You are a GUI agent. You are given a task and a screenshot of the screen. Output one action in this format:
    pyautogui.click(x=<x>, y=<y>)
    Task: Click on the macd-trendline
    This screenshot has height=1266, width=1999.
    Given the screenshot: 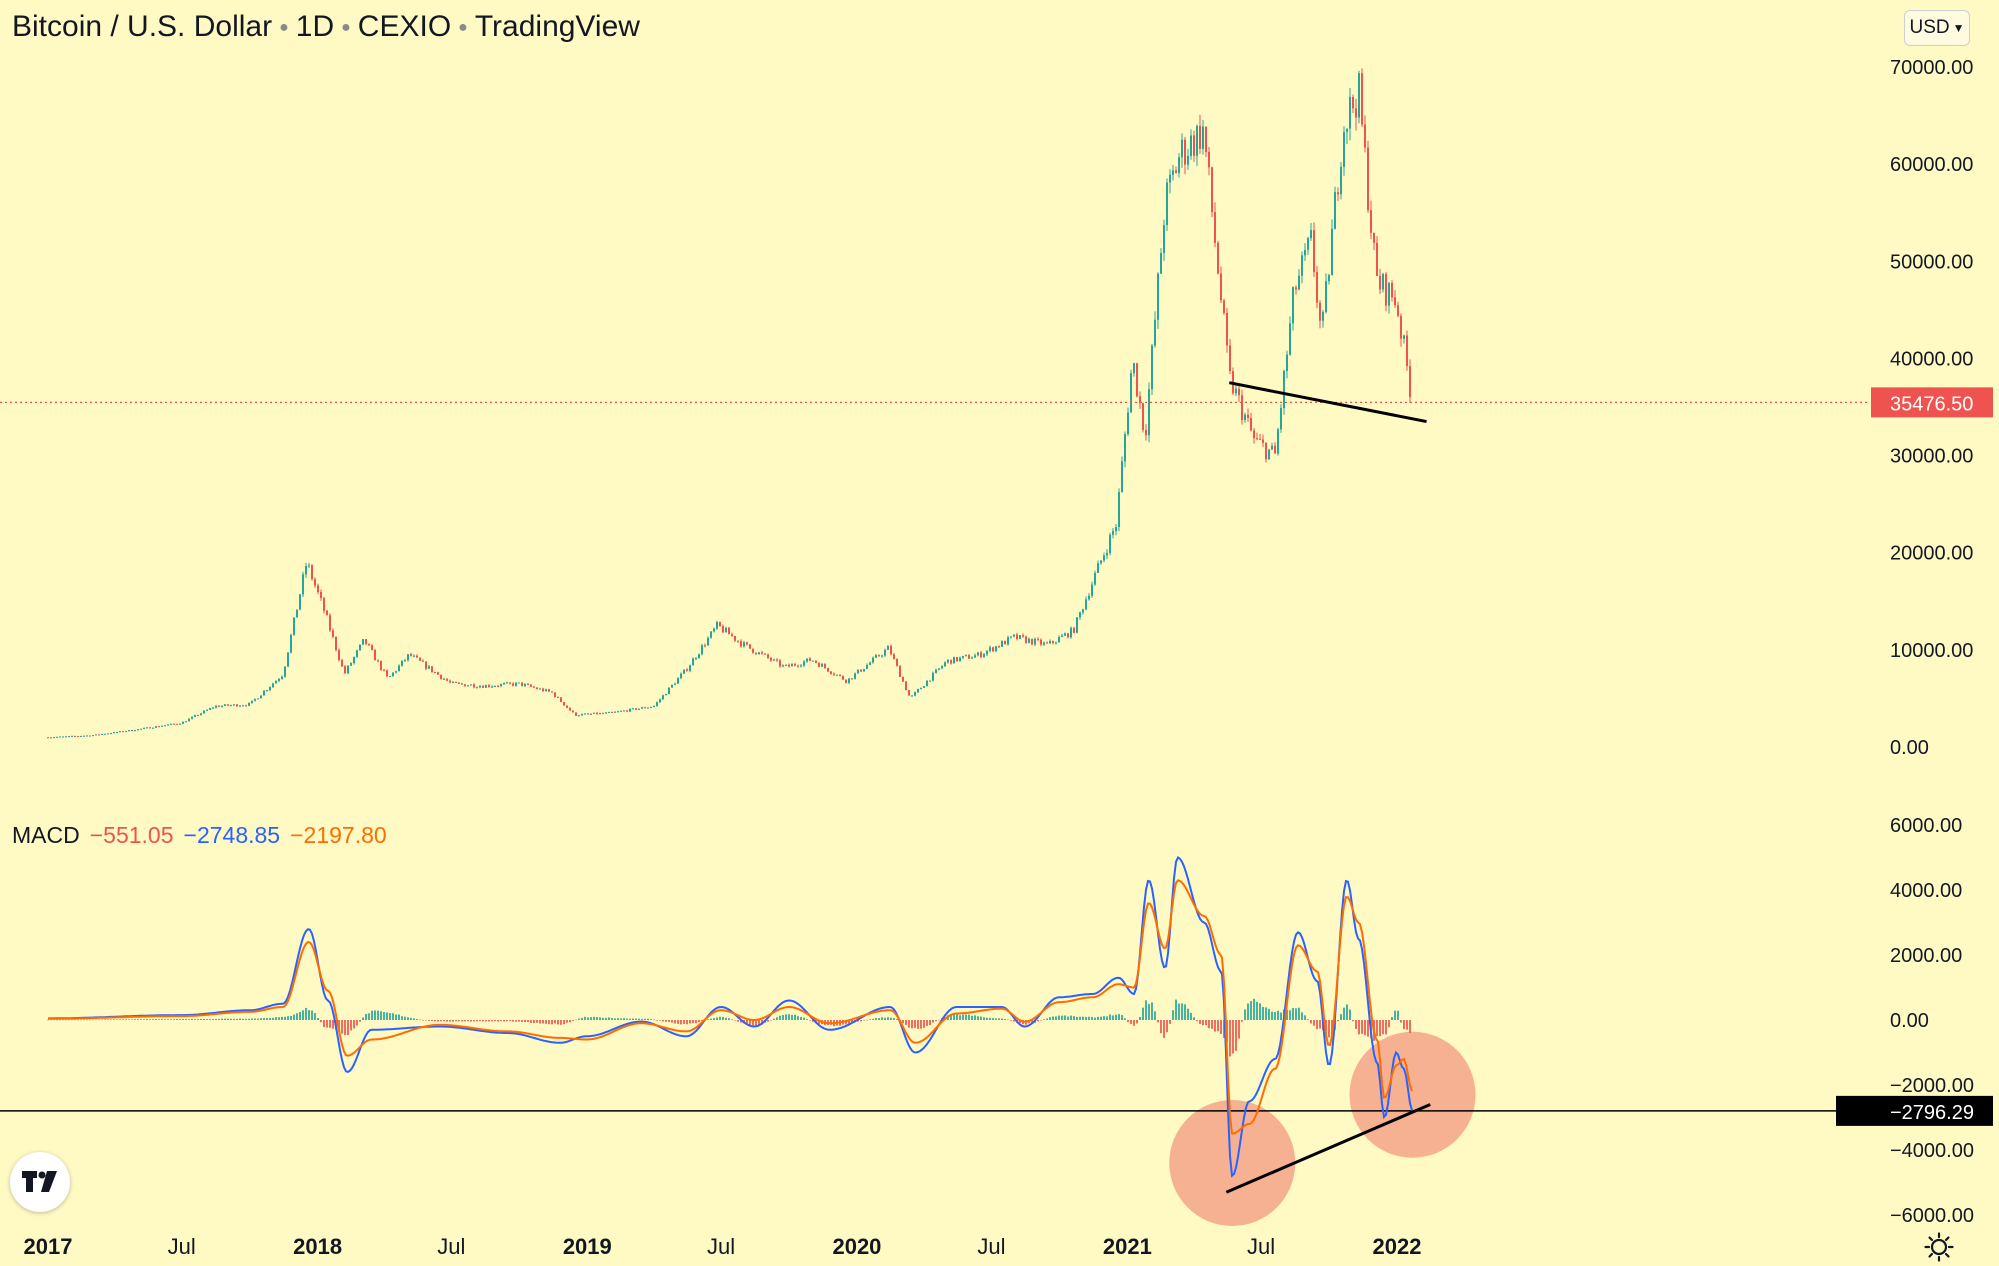 What is the action you would take?
    pyautogui.click(x=1328, y=1148)
    